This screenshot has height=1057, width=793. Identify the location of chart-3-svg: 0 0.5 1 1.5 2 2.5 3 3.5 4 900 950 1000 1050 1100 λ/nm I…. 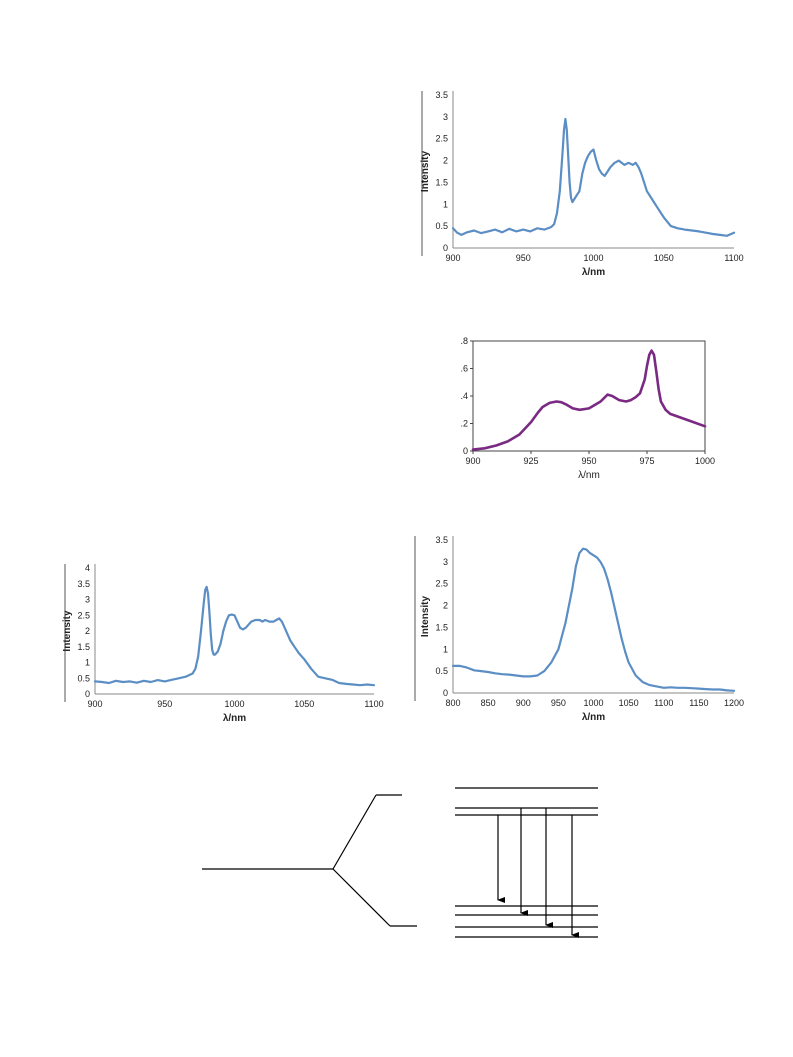
(223, 643).